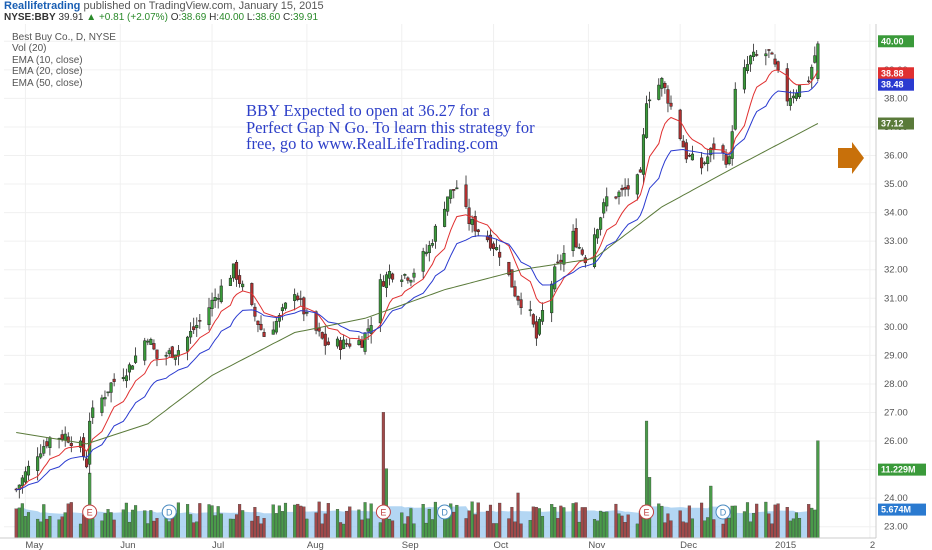 Image resolution: width=932 pixels, height=550 pixels. I want to click on legend-ema10: EMA (10, close), so click(47, 60).